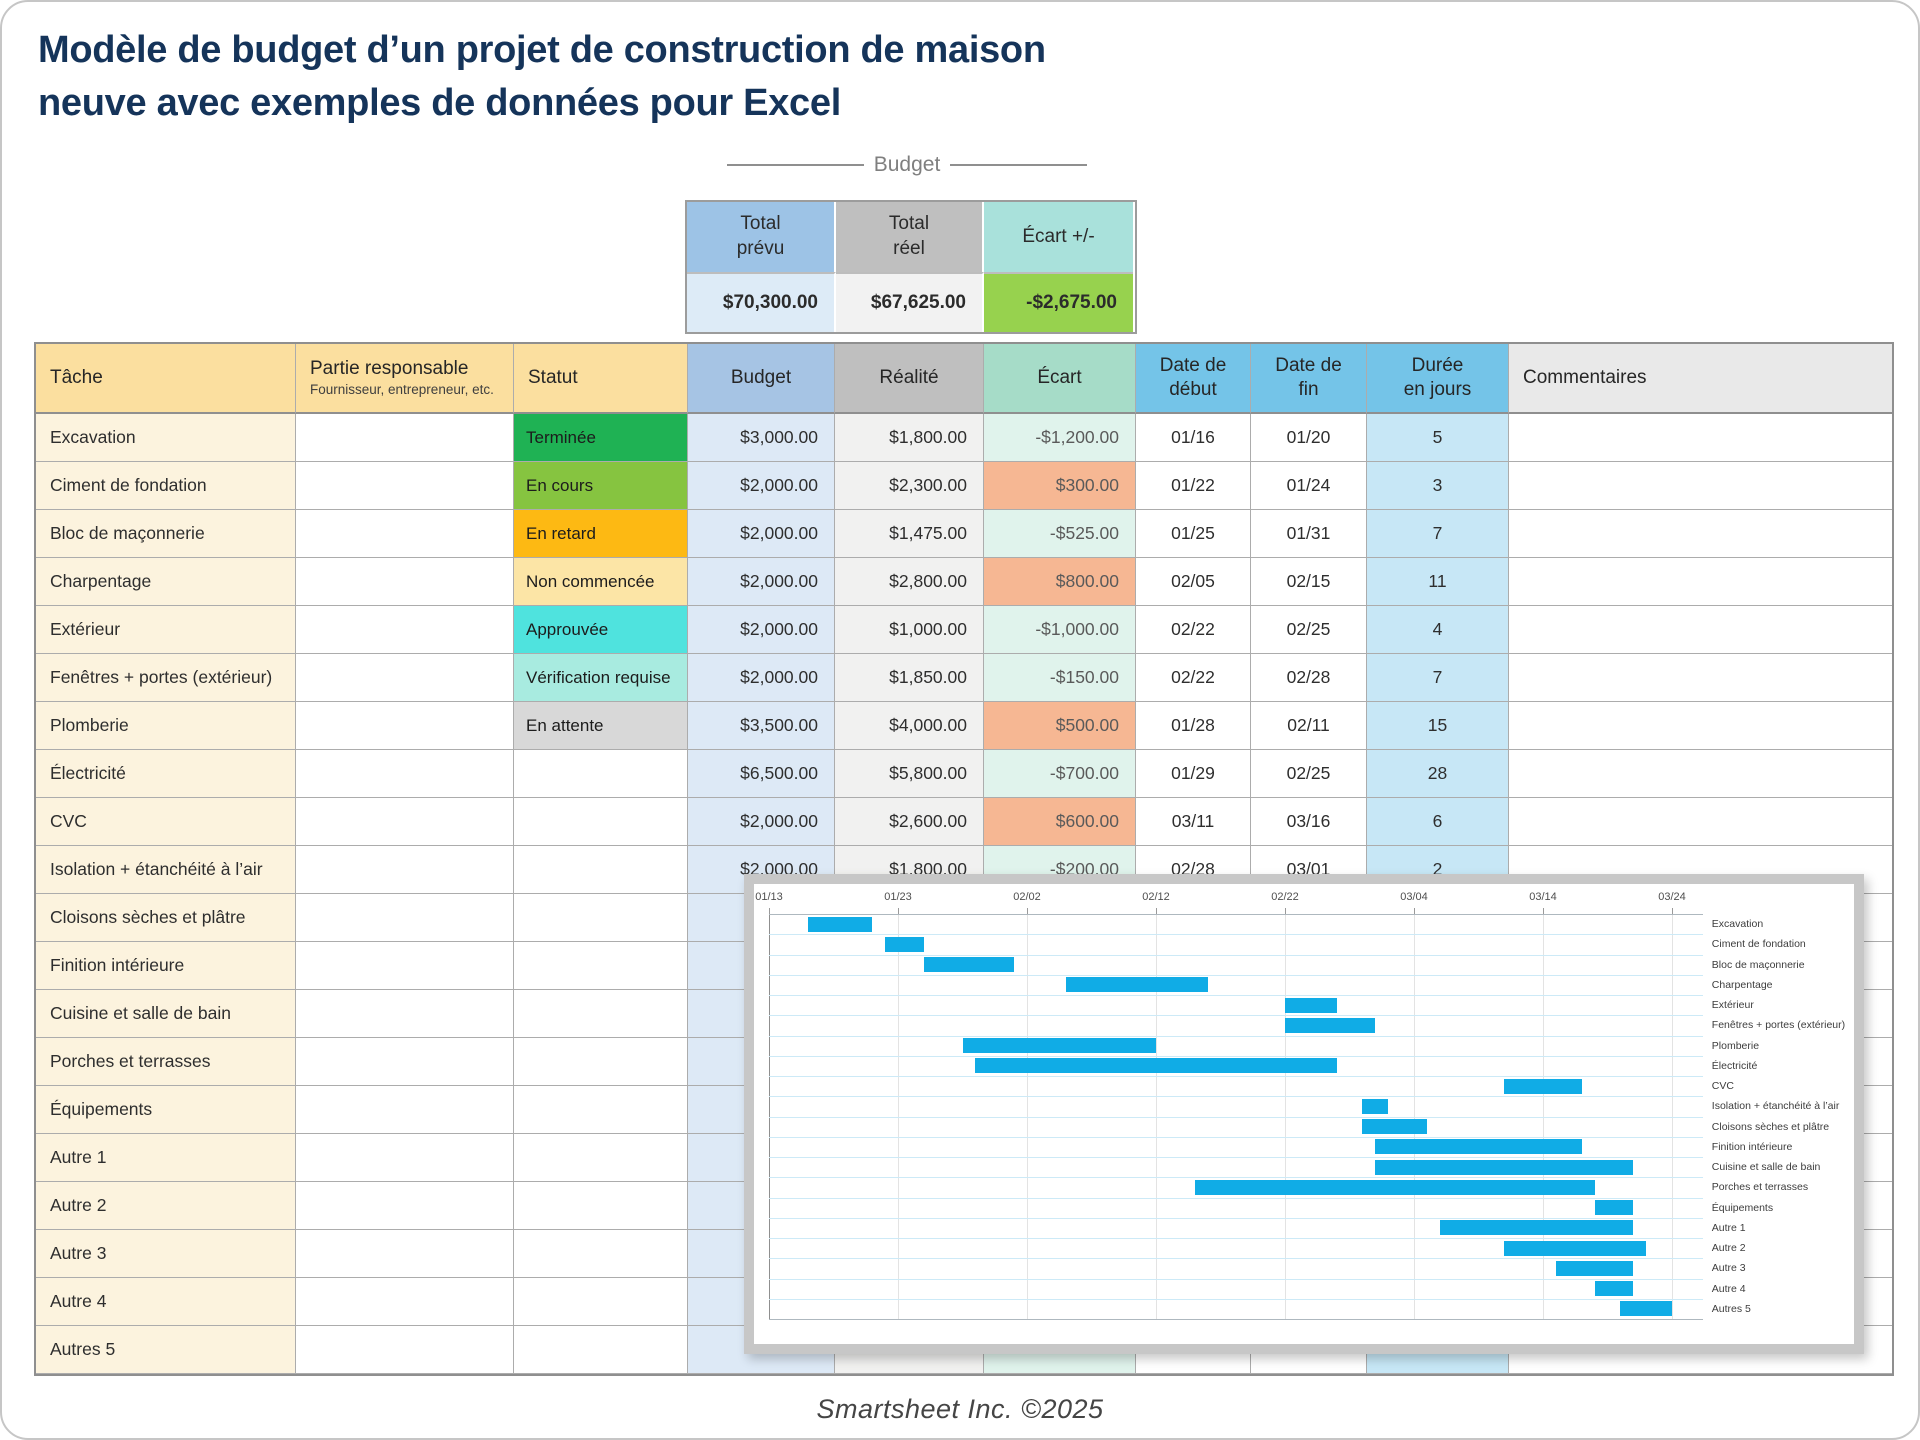  Describe the element at coordinates (1309, 438) in the screenshot. I see `end-date-cell: 01/20` at that location.